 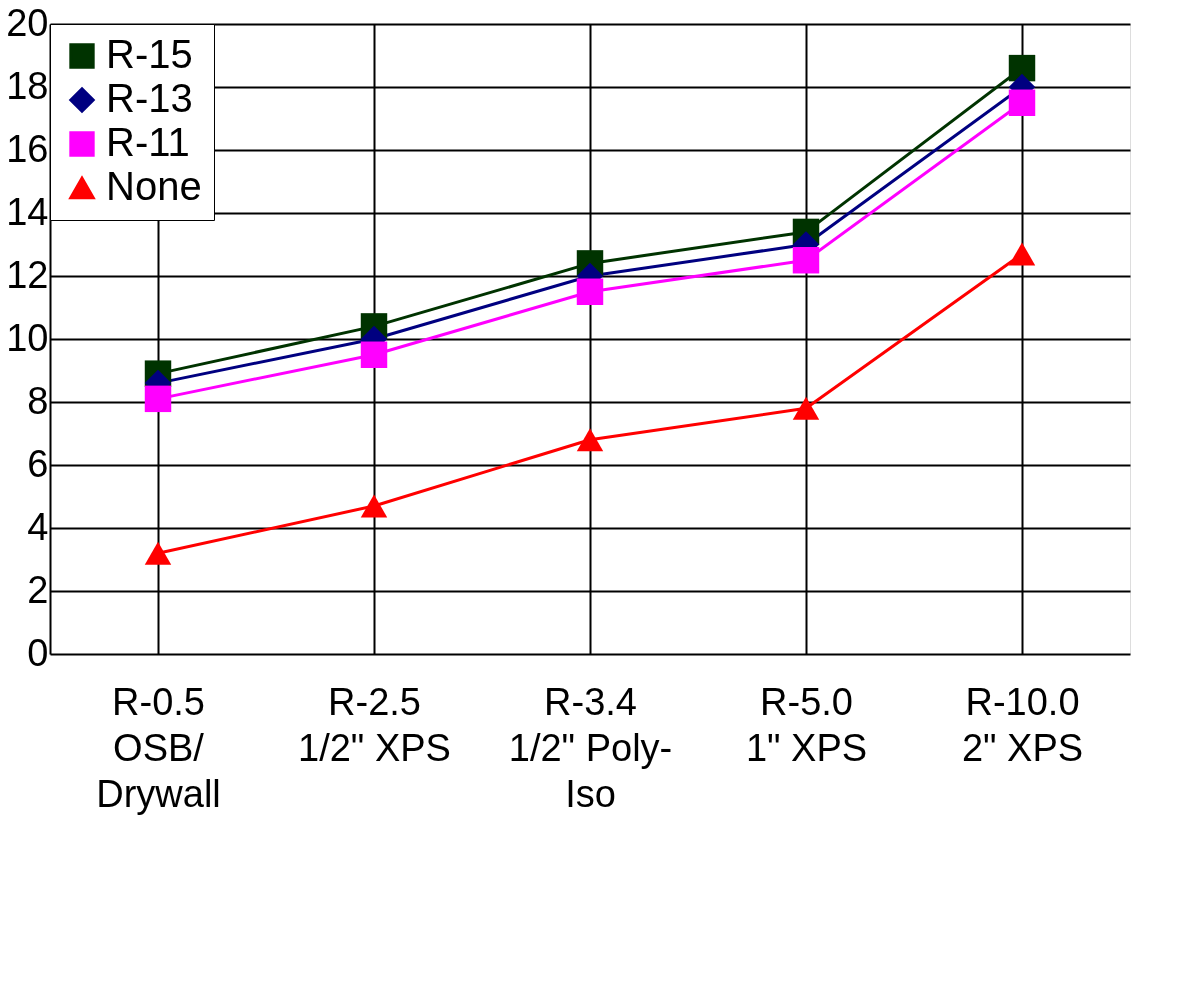 I want to click on y-tick-label: 18, so click(x=27, y=85).